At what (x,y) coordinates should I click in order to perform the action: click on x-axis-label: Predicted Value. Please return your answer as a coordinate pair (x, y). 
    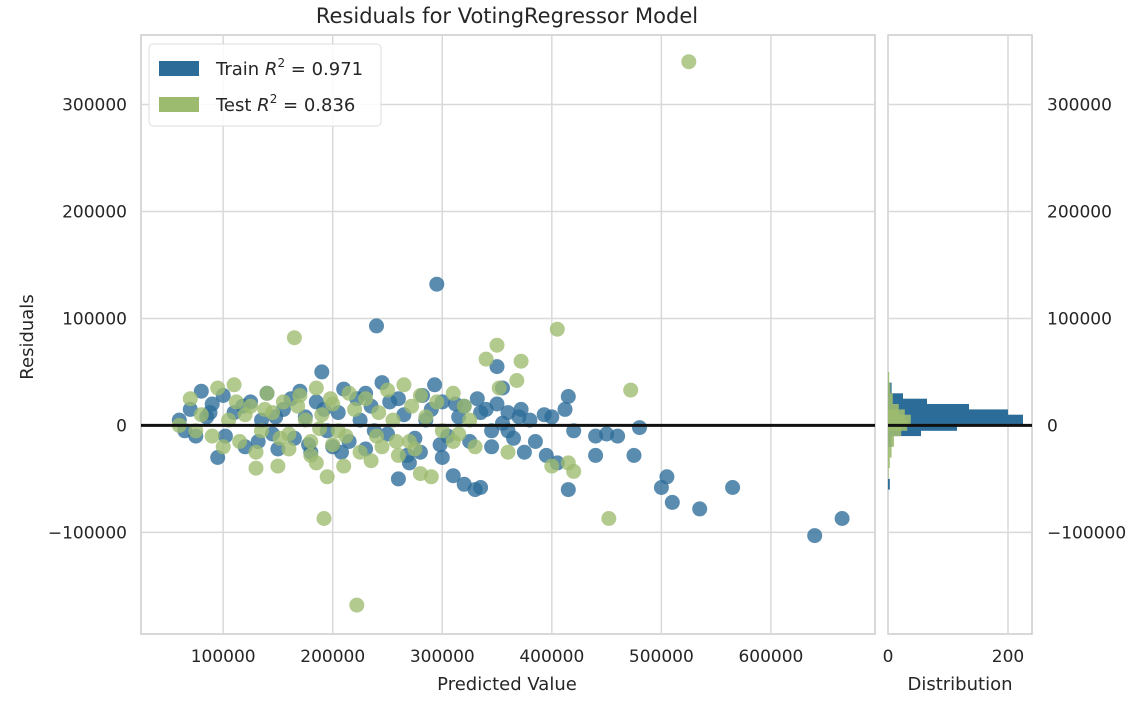
    Looking at the image, I should click on (507, 684).